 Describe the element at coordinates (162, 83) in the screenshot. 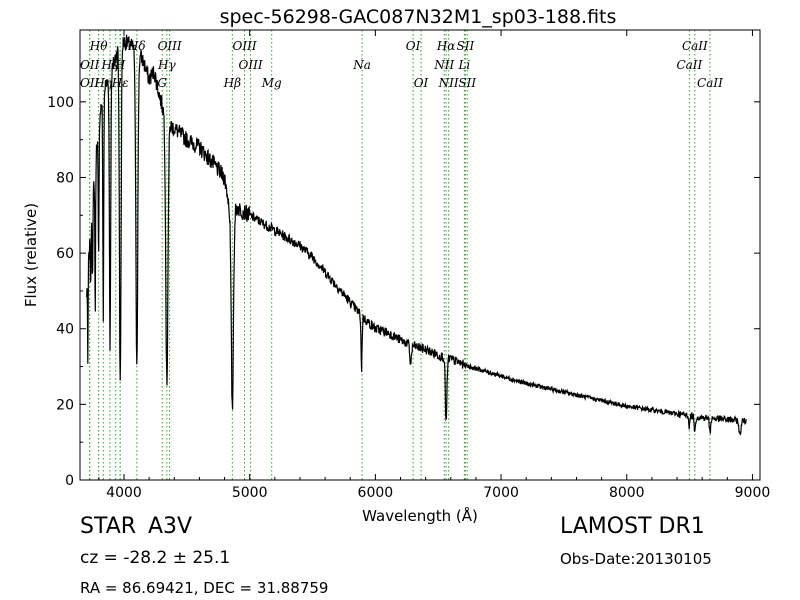

I see `spectral-line-label: G` at that location.